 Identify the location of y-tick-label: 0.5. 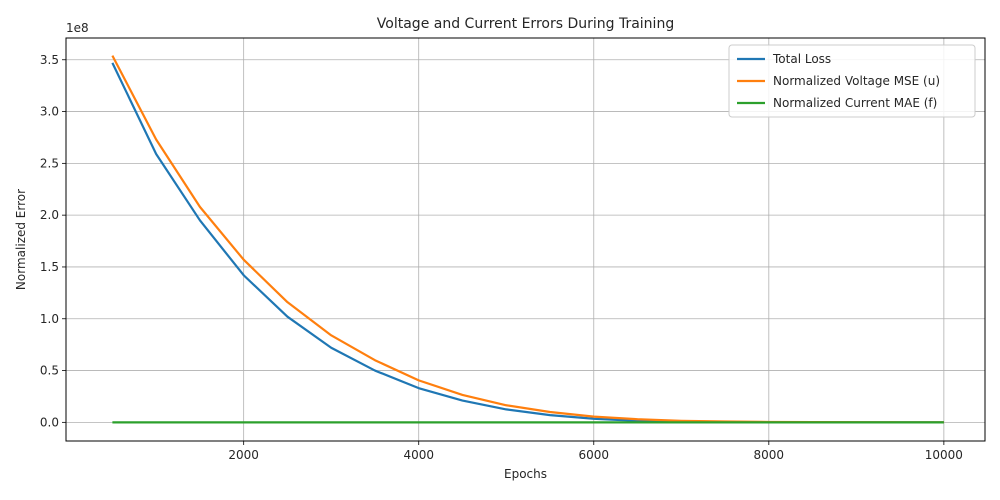
(49, 371).